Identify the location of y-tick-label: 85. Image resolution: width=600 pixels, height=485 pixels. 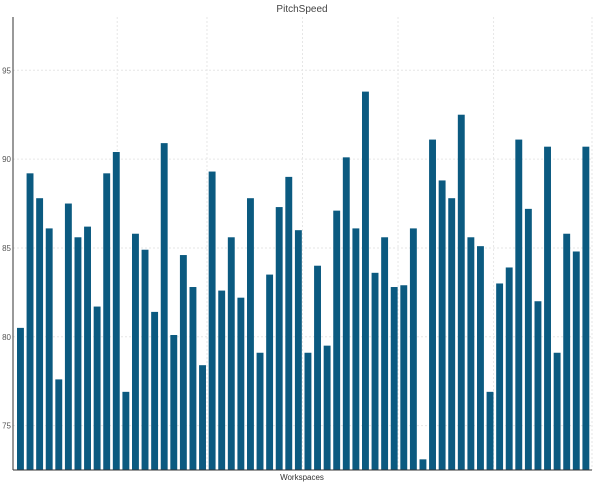
(6, 248).